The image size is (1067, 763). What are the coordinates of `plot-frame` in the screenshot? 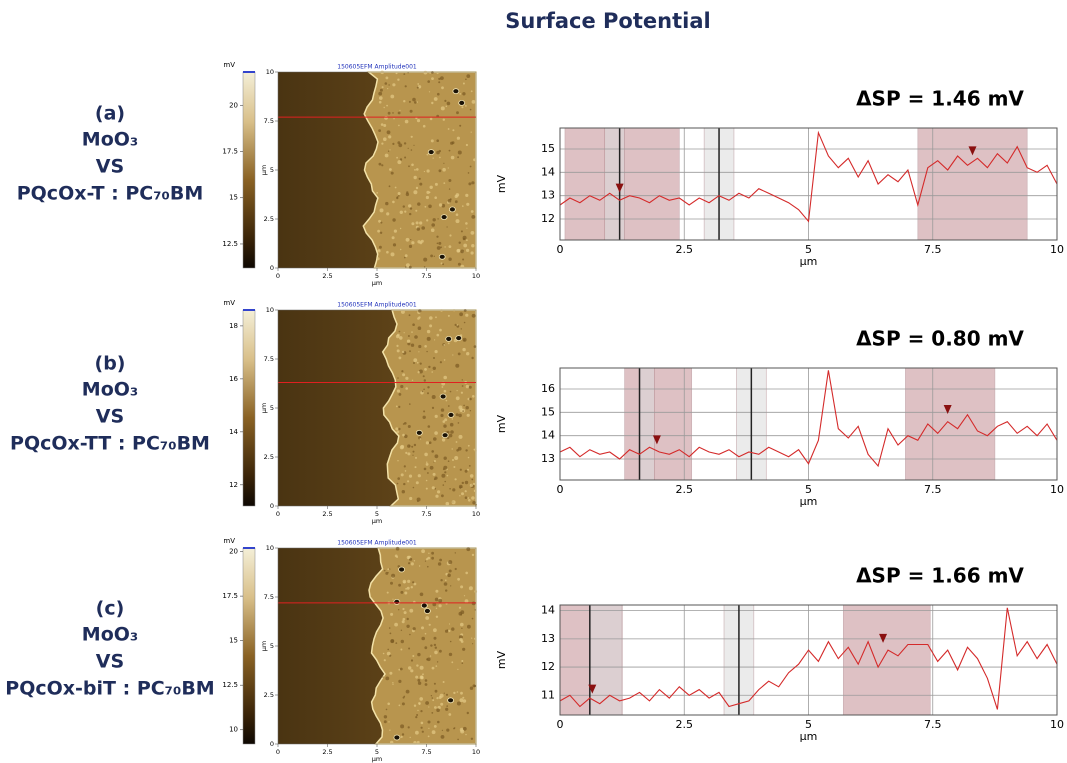 It's located at (808, 424).